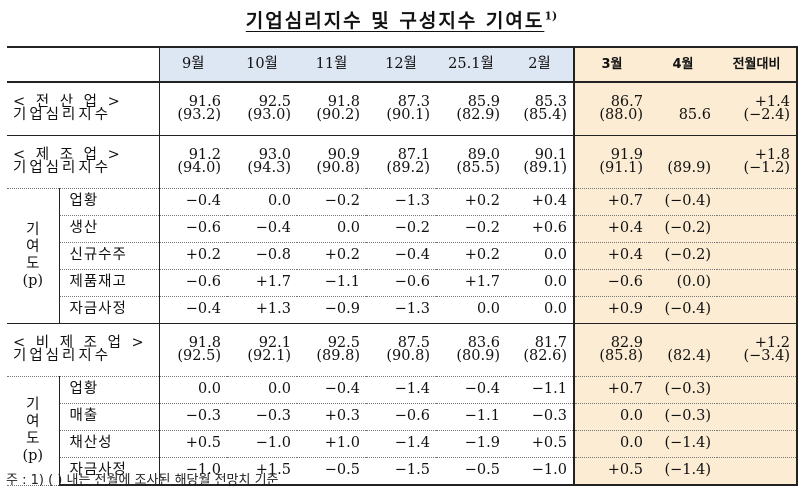 The image size is (803, 492). I want to click on header-month: 3월, so click(611, 64).